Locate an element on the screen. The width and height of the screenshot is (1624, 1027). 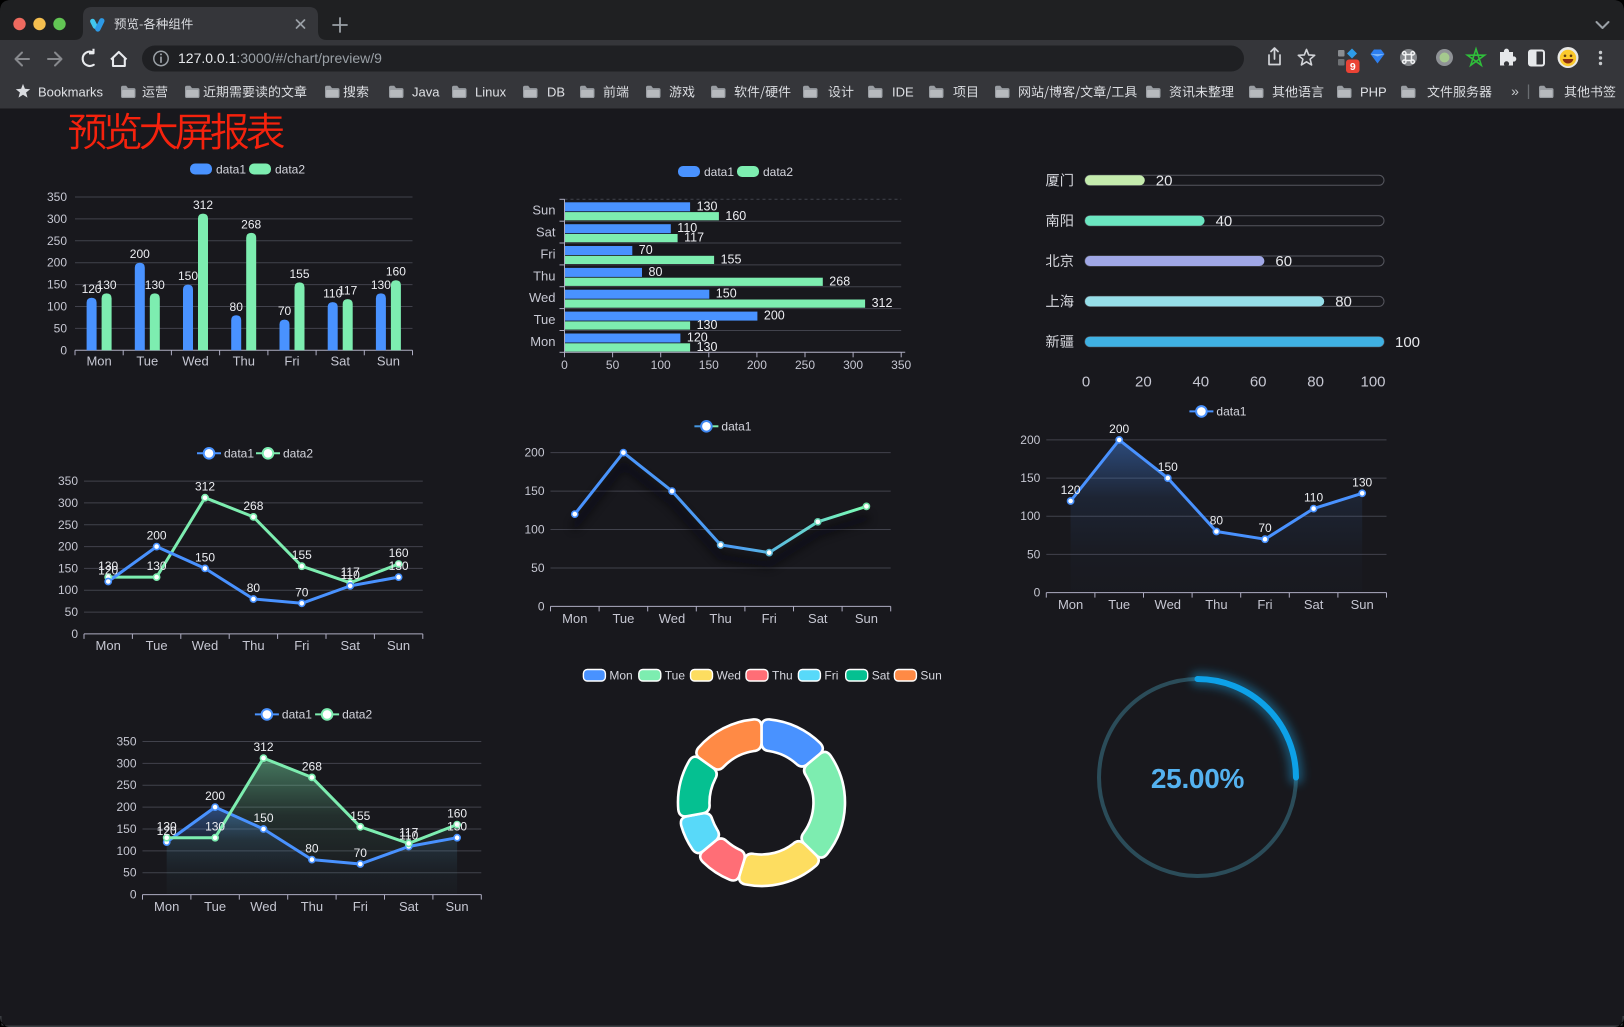
svg-text: Linux is located at coordinates (491, 92).